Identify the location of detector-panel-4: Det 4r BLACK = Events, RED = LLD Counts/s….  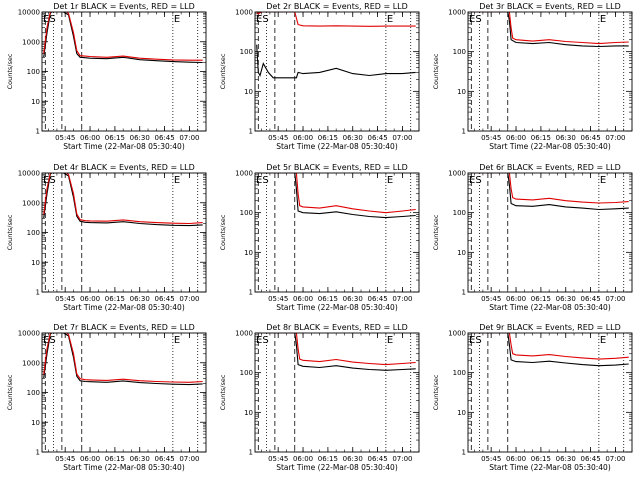
(106, 237).